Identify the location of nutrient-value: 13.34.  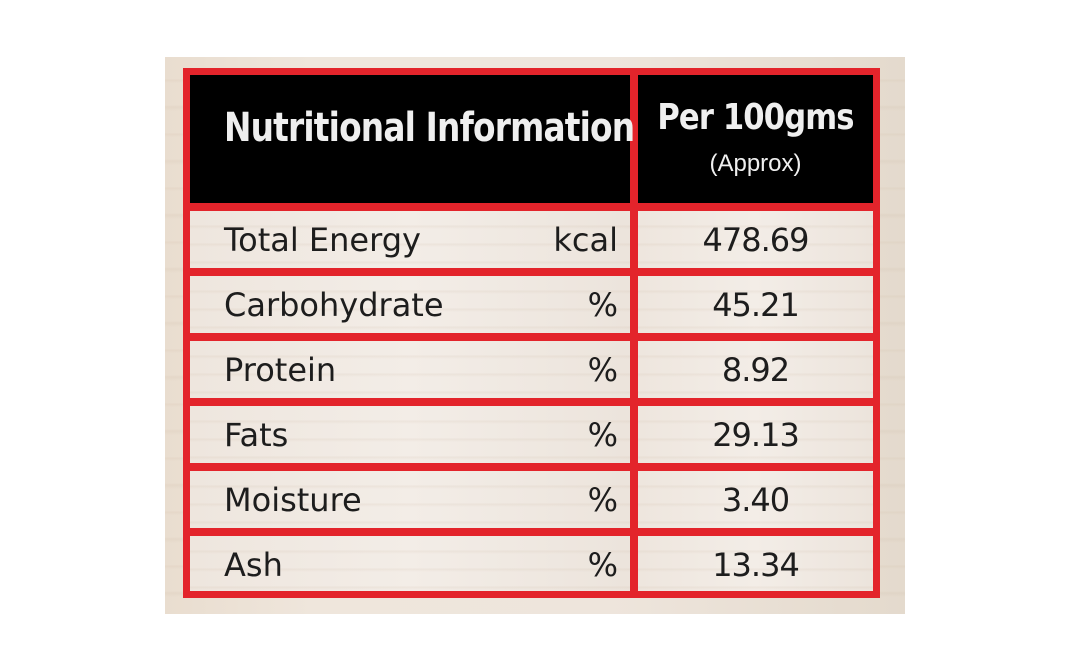
(756, 565).